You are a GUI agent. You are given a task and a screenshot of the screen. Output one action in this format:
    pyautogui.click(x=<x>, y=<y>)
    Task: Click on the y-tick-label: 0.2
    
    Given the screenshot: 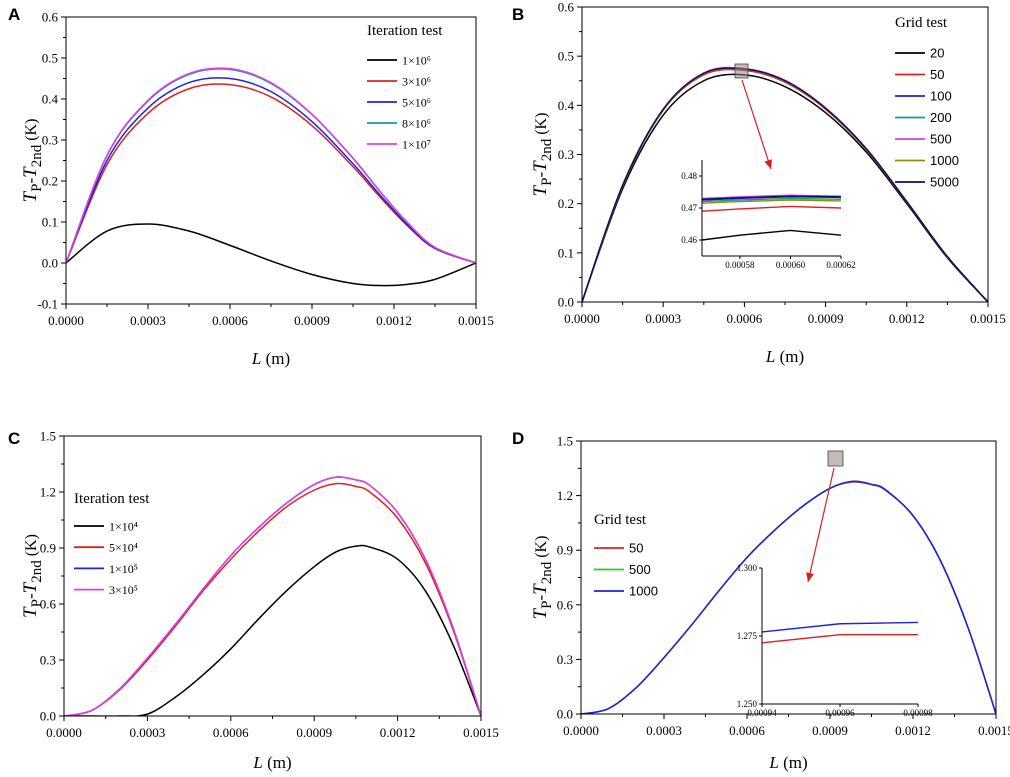 What is the action you would take?
    pyautogui.click(x=50, y=181)
    